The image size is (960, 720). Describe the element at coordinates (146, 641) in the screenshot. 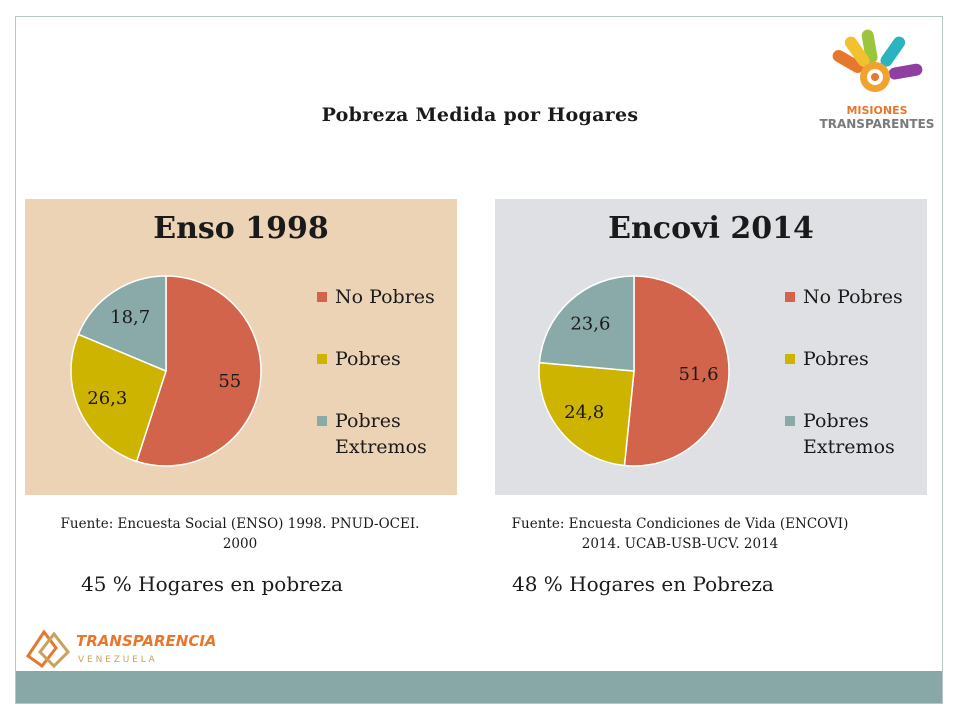

I see `transparencia-logo-text-1: TRANSPARENCIA` at that location.